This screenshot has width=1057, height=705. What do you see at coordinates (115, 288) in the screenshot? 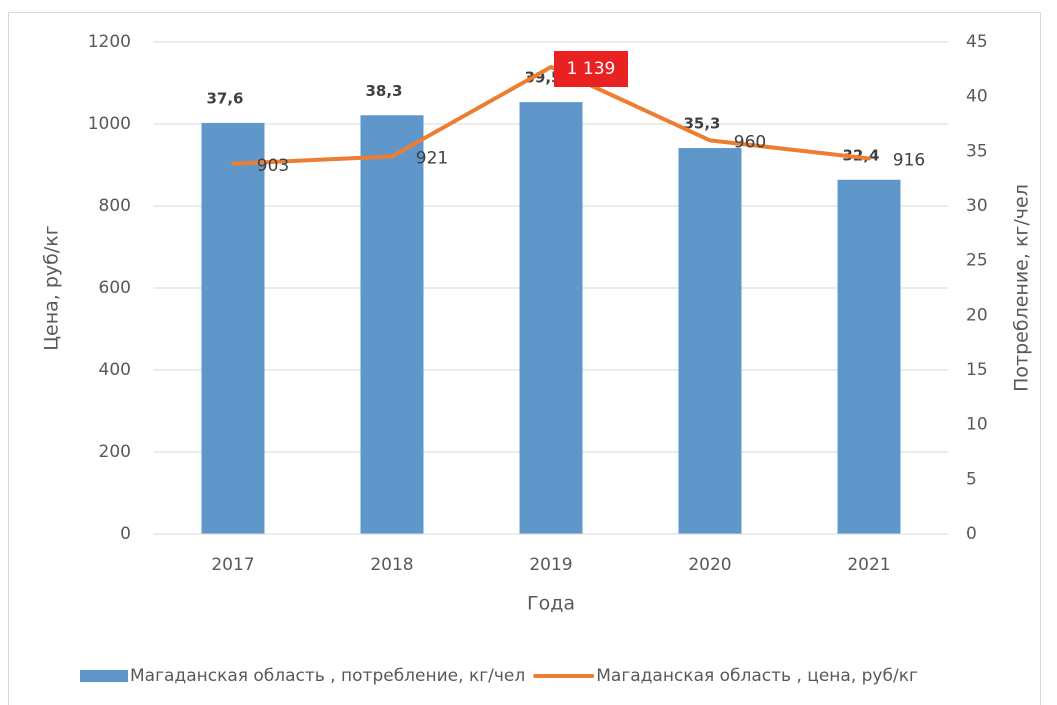
I see `y-tick-label: 600` at bounding box center [115, 288].